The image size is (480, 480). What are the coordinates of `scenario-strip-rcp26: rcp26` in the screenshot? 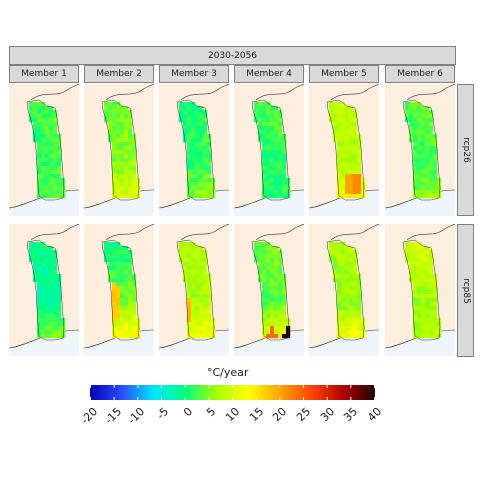 It's located at (465, 150).